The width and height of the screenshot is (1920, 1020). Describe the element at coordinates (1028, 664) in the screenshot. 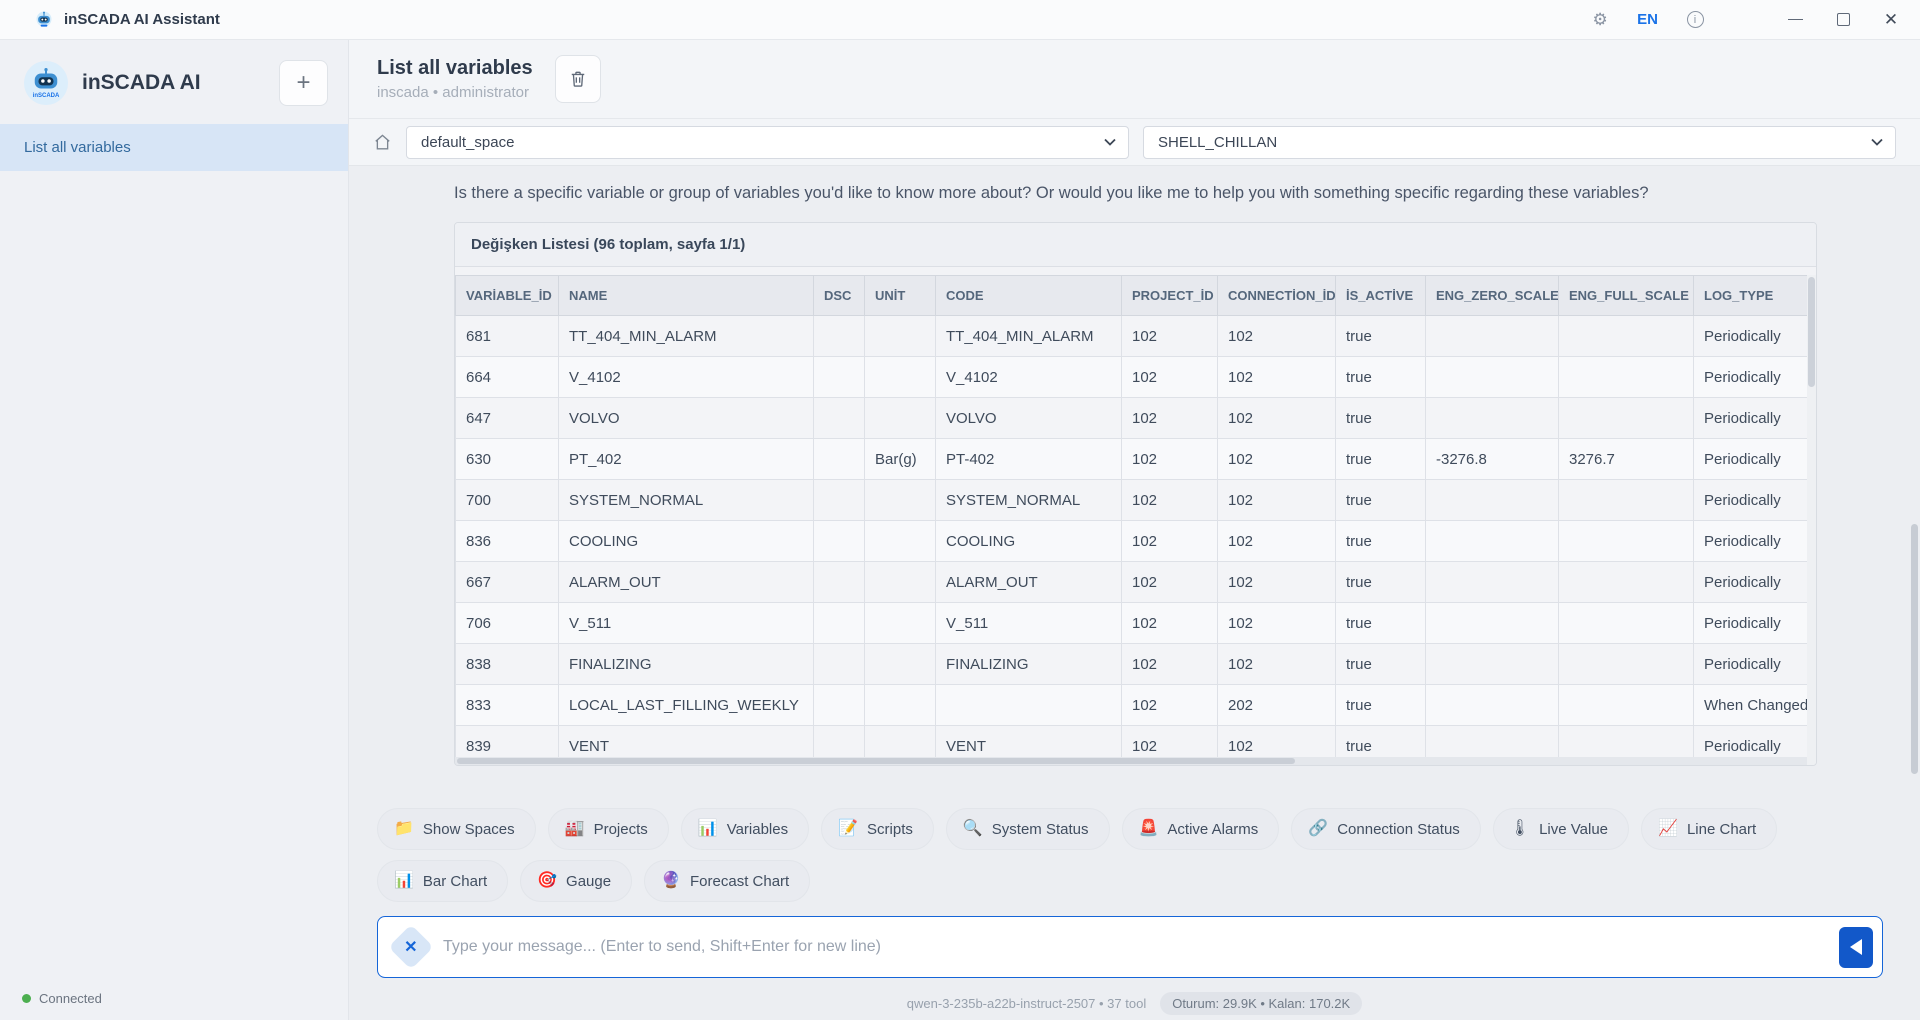

I see `table-cell: FINALIZING` at that location.